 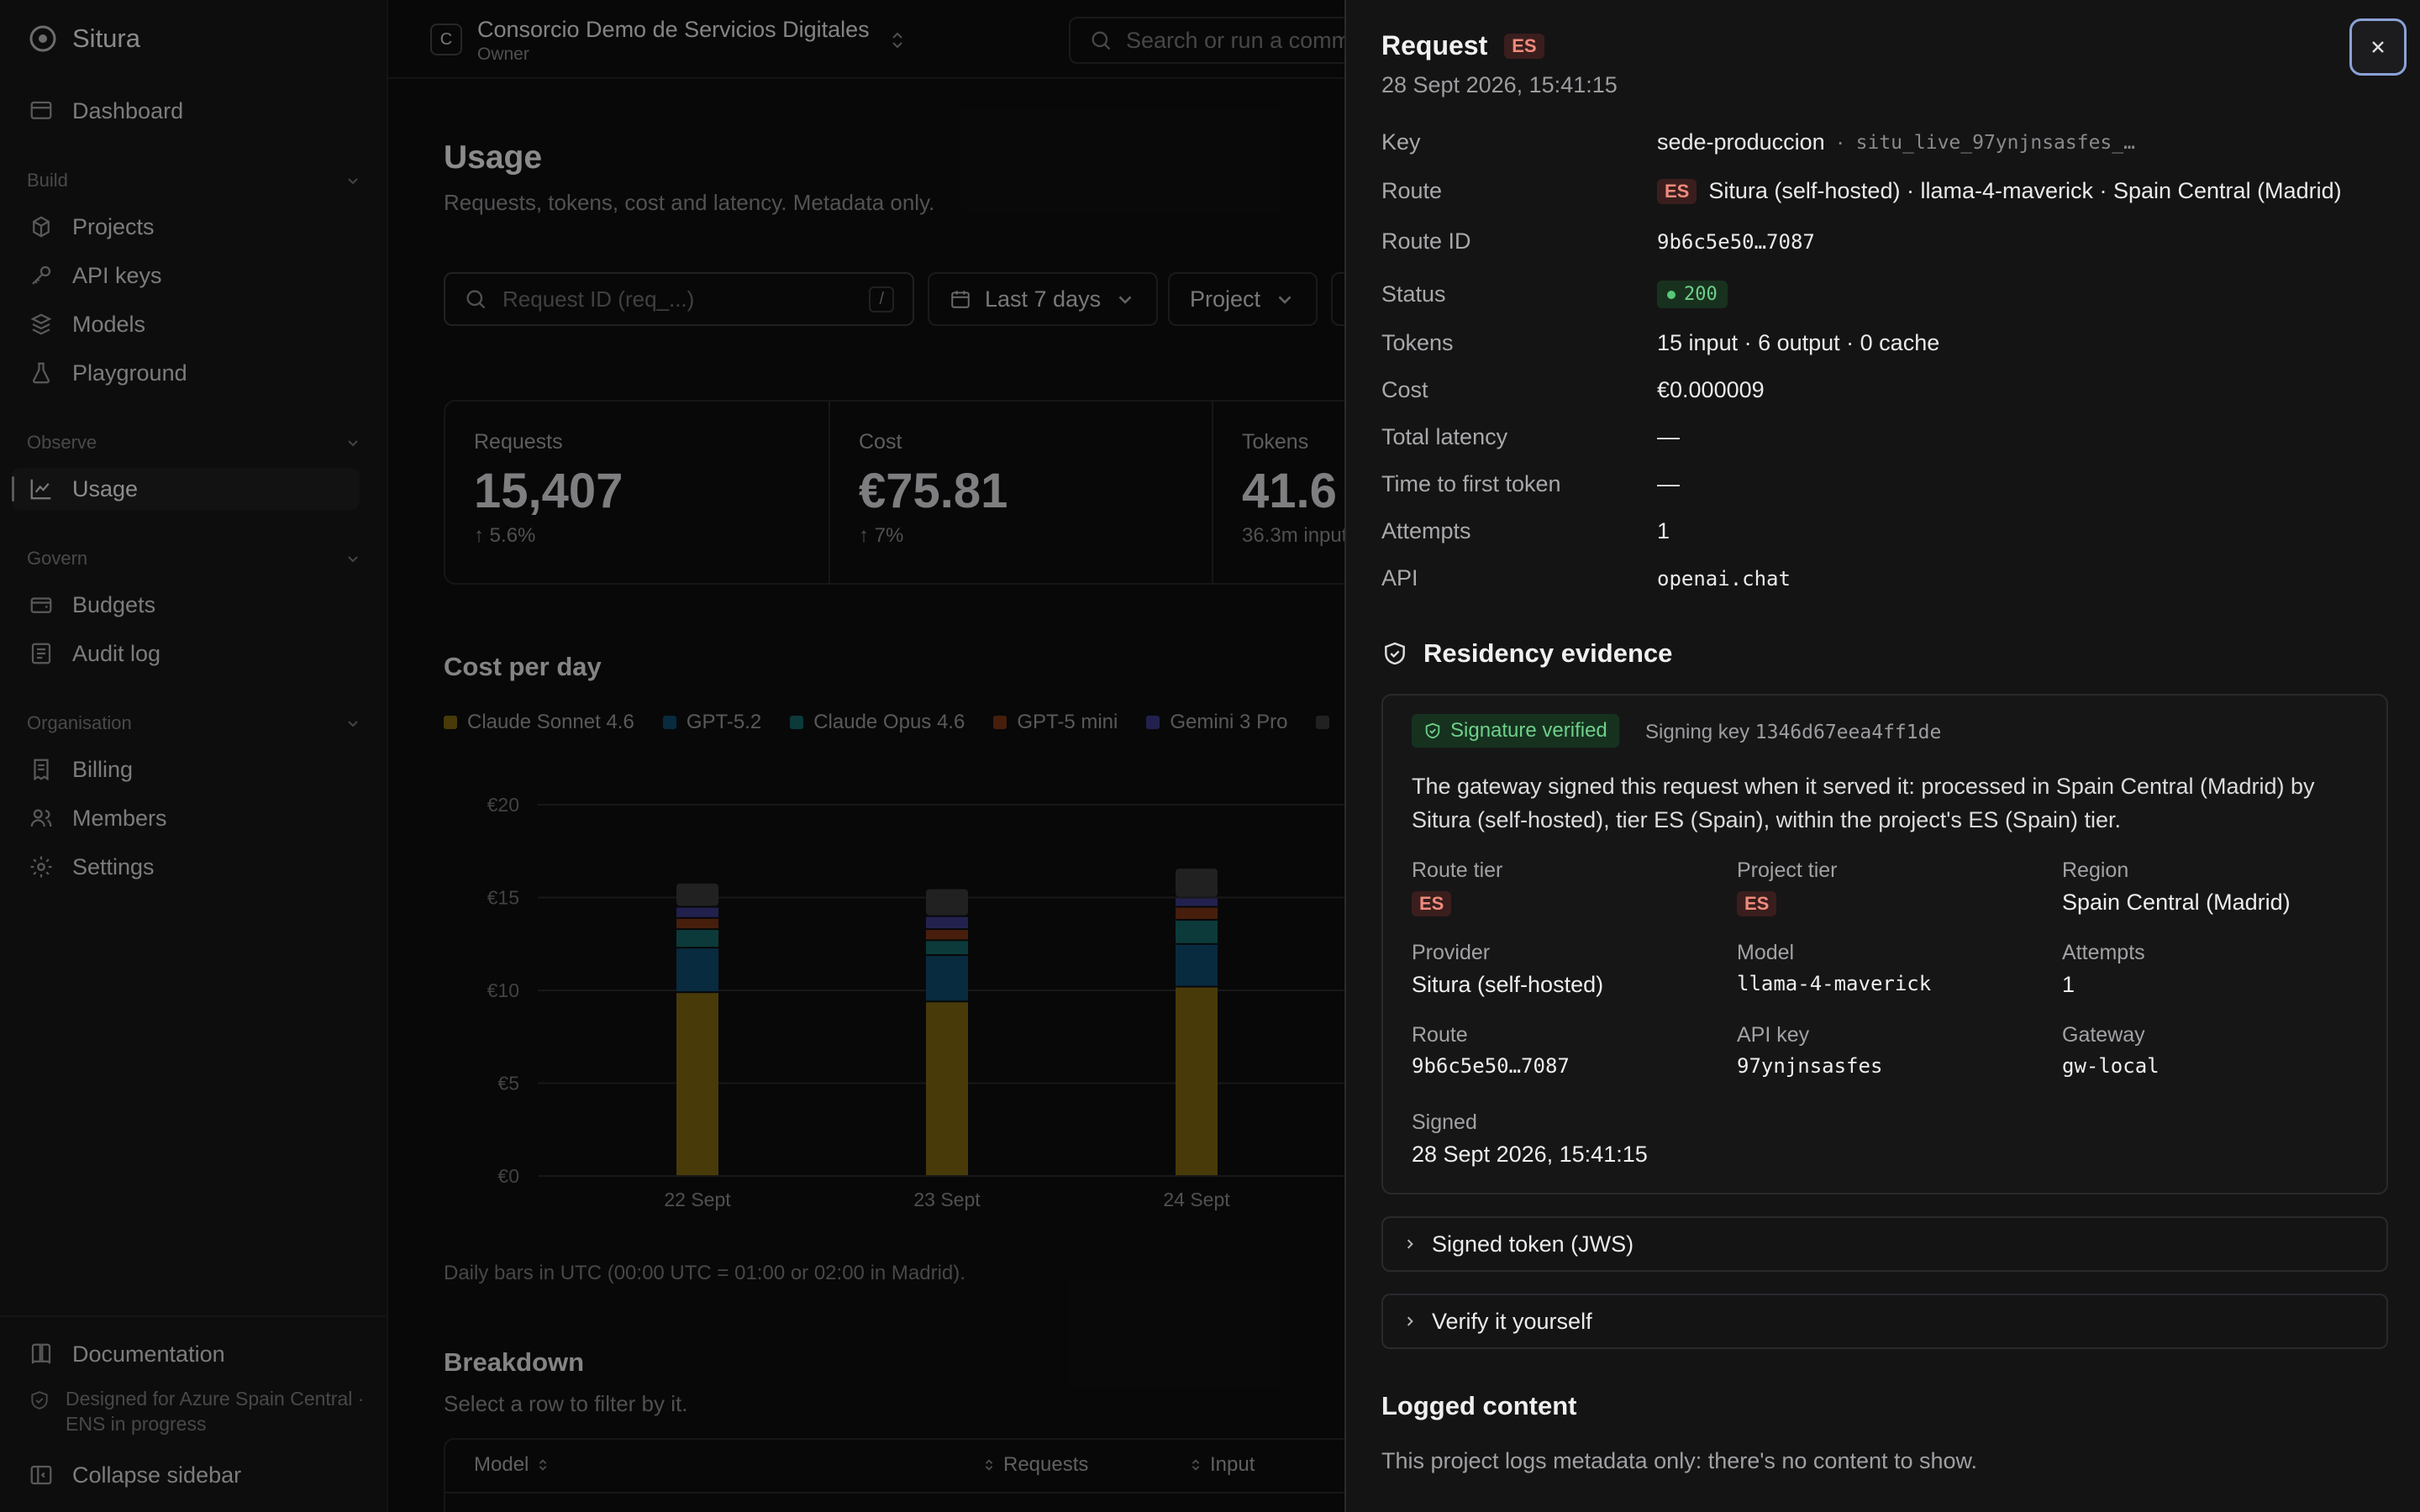 What do you see at coordinates (186, 489) in the screenshot?
I see `sidebar-item-usage: Usage` at bounding box center [186, 489].